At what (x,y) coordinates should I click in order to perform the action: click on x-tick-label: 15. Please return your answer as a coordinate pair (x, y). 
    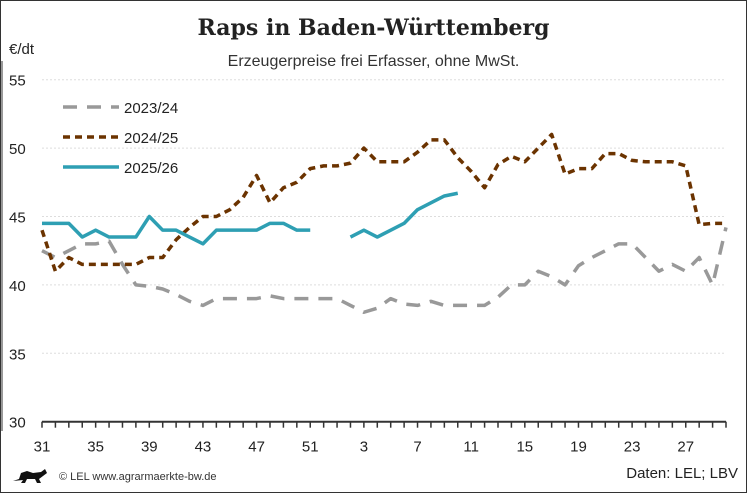
    Looking at the image, I should click on (524, 447).